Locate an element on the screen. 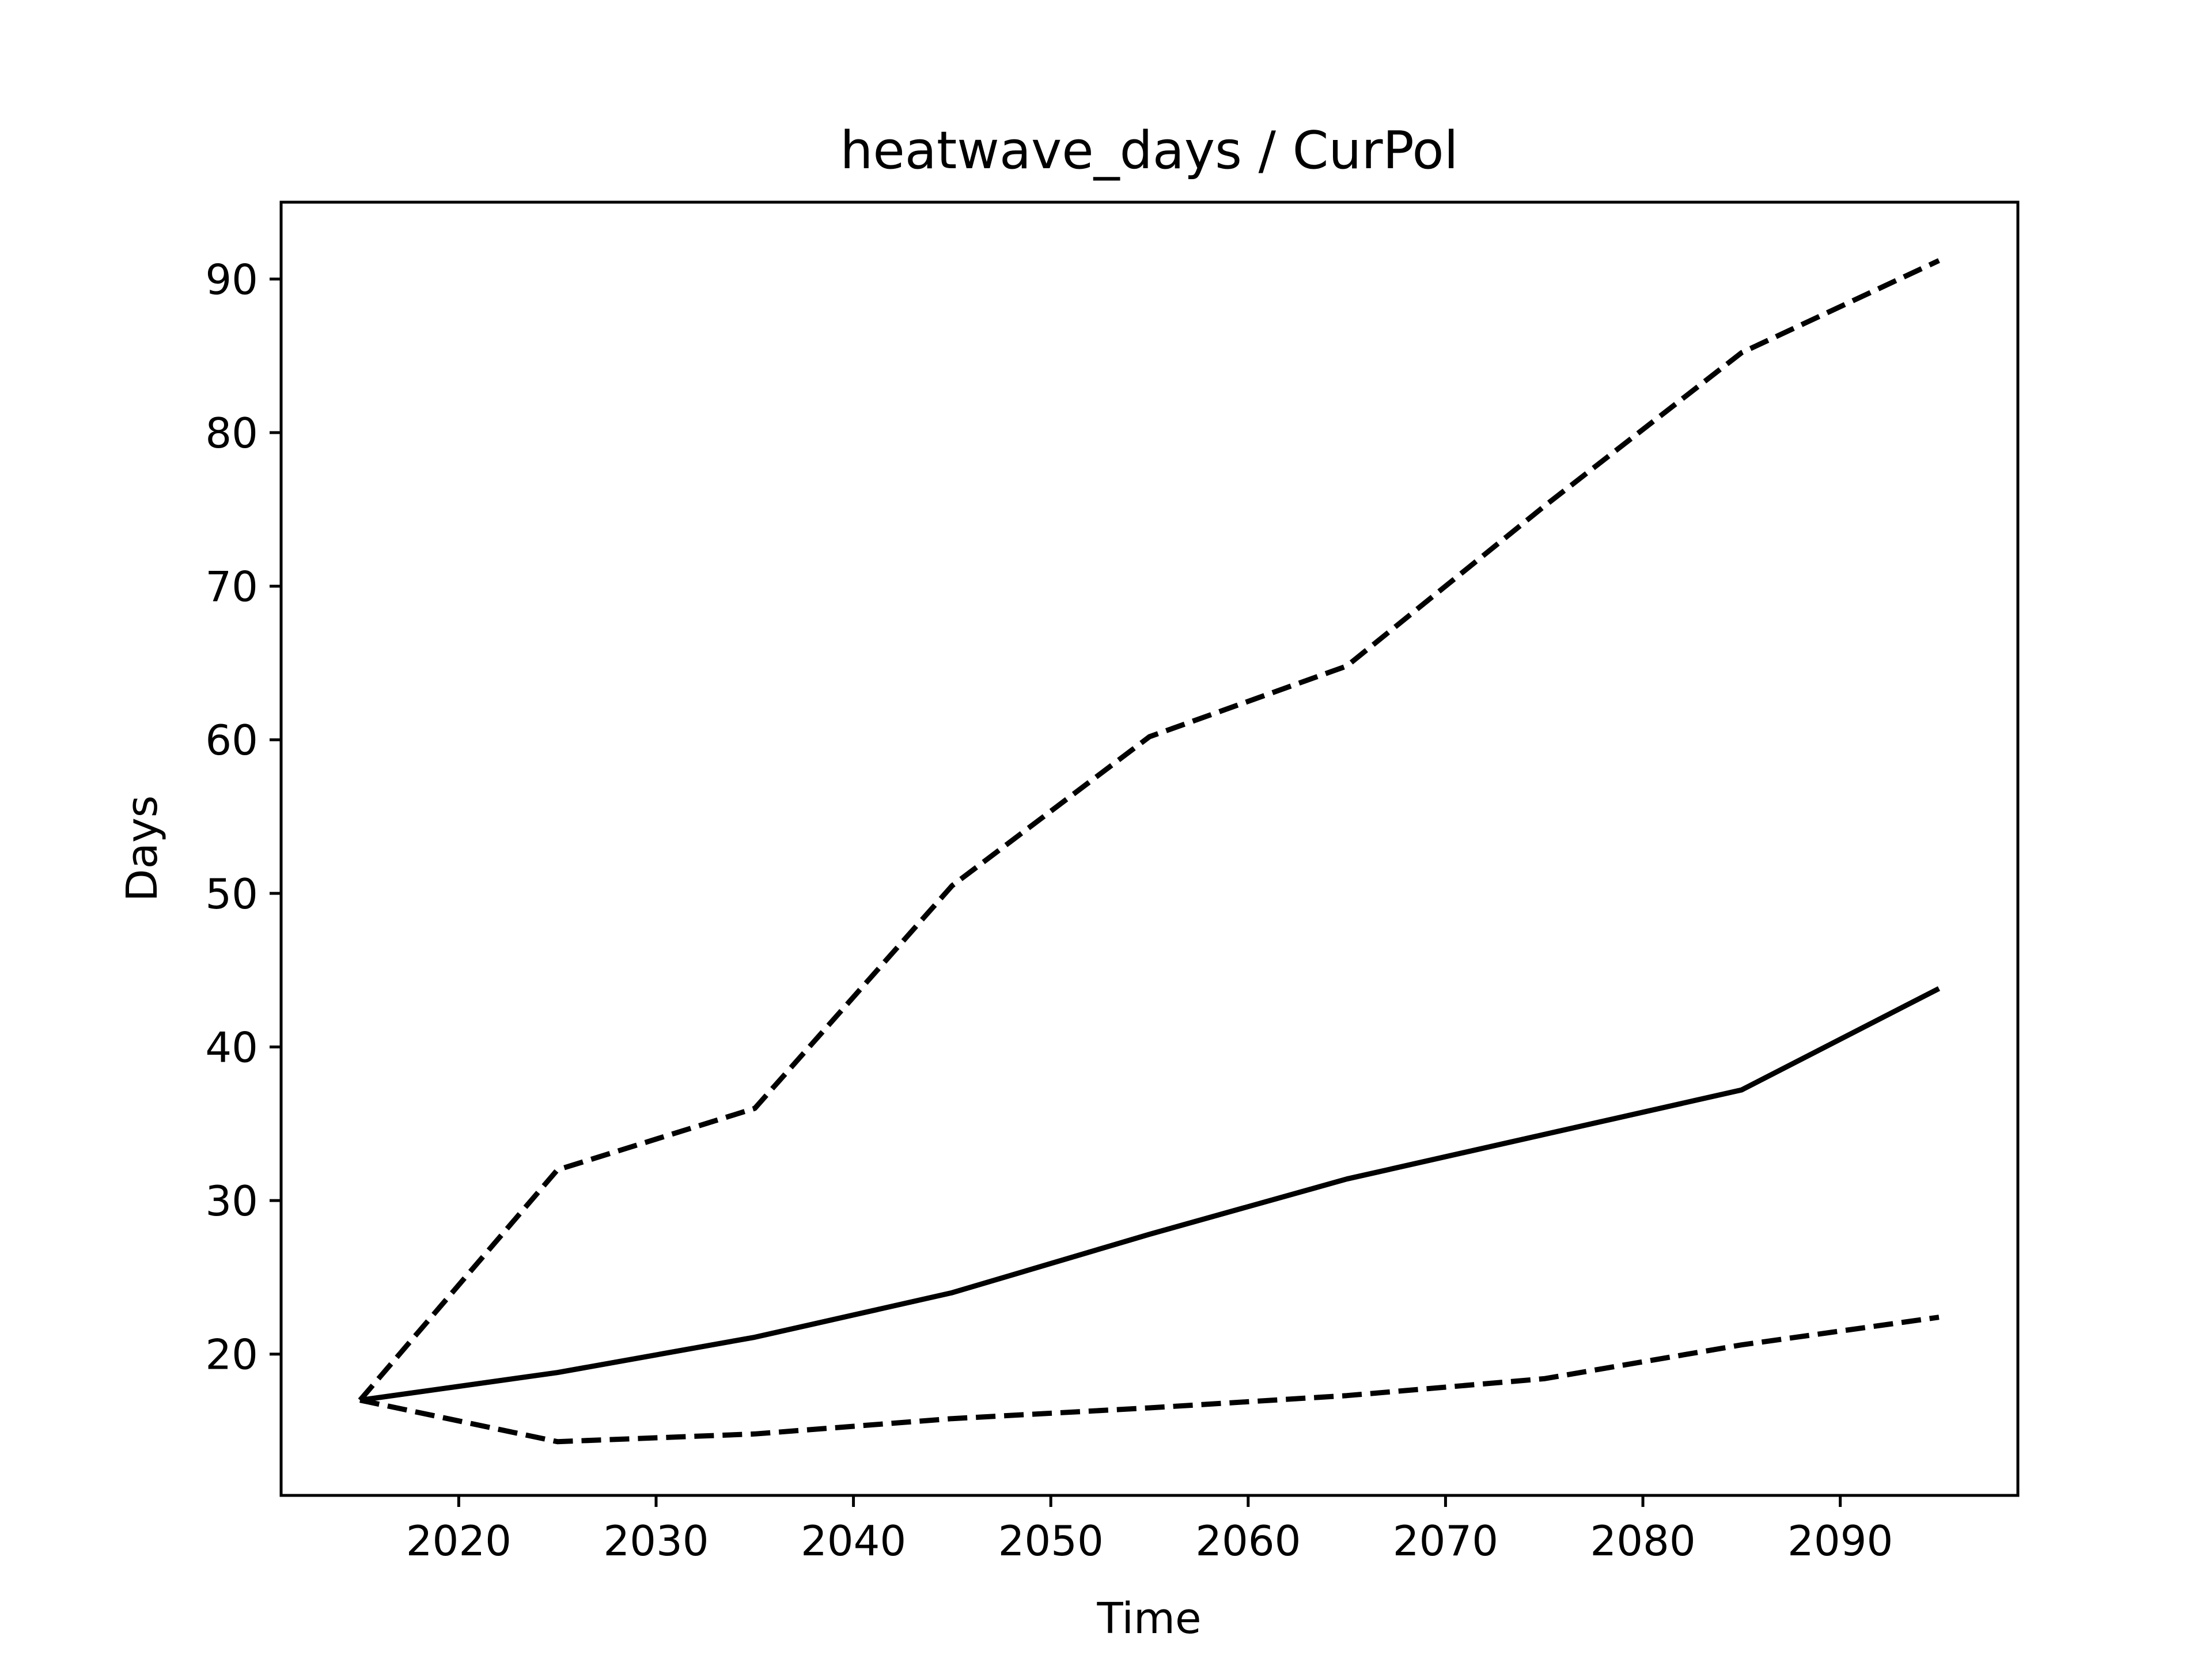  y-axis-label: Days is located at coordinates (142, 849).